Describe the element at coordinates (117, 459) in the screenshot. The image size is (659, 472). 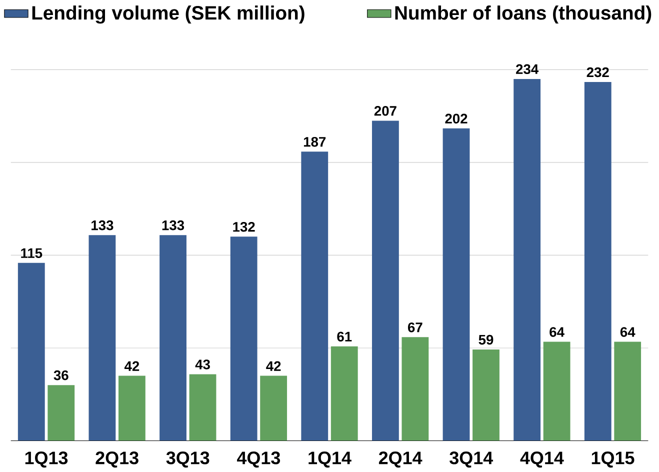
I see `x-tick-label: 2Q13` at that location.